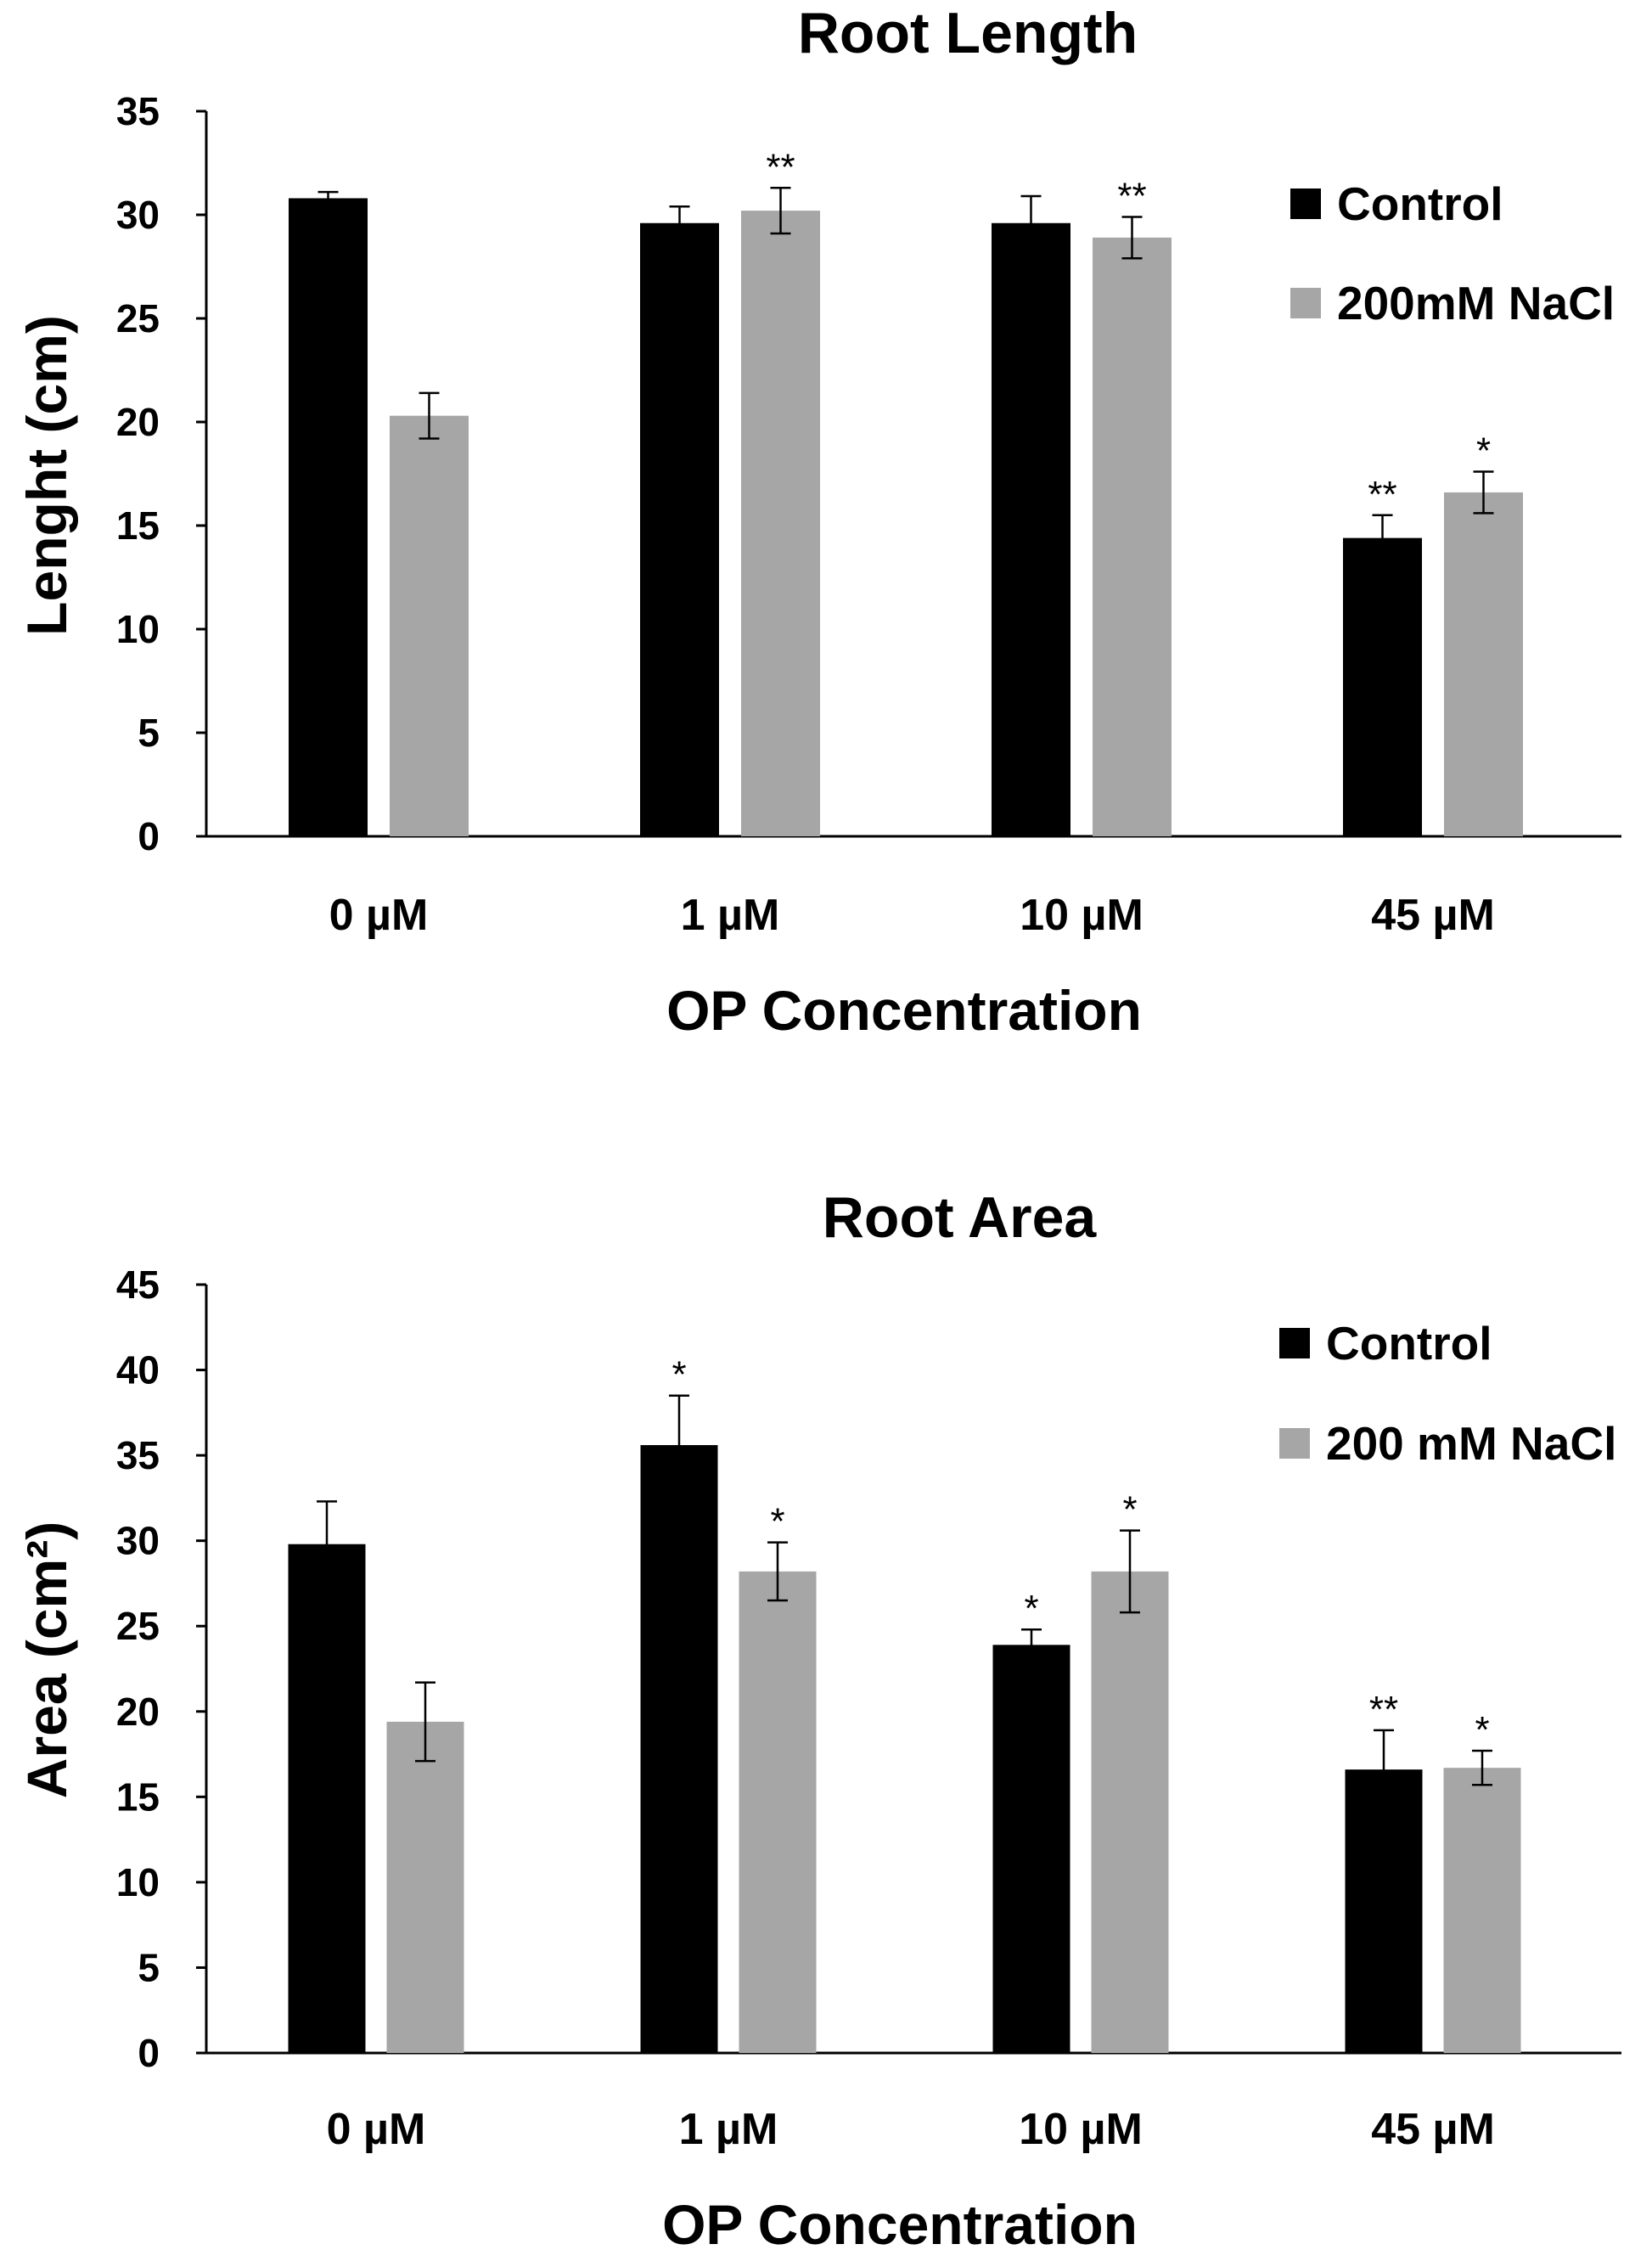  I want to click on y-axis-label: Area (cm²), so click(46, 1659).